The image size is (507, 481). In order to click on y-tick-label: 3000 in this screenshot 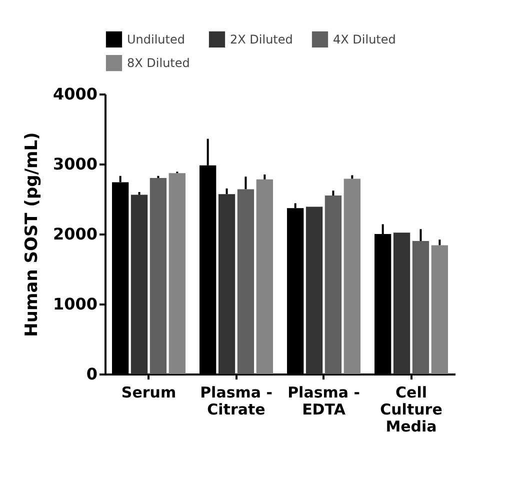, I will do `click(75, 164)`.